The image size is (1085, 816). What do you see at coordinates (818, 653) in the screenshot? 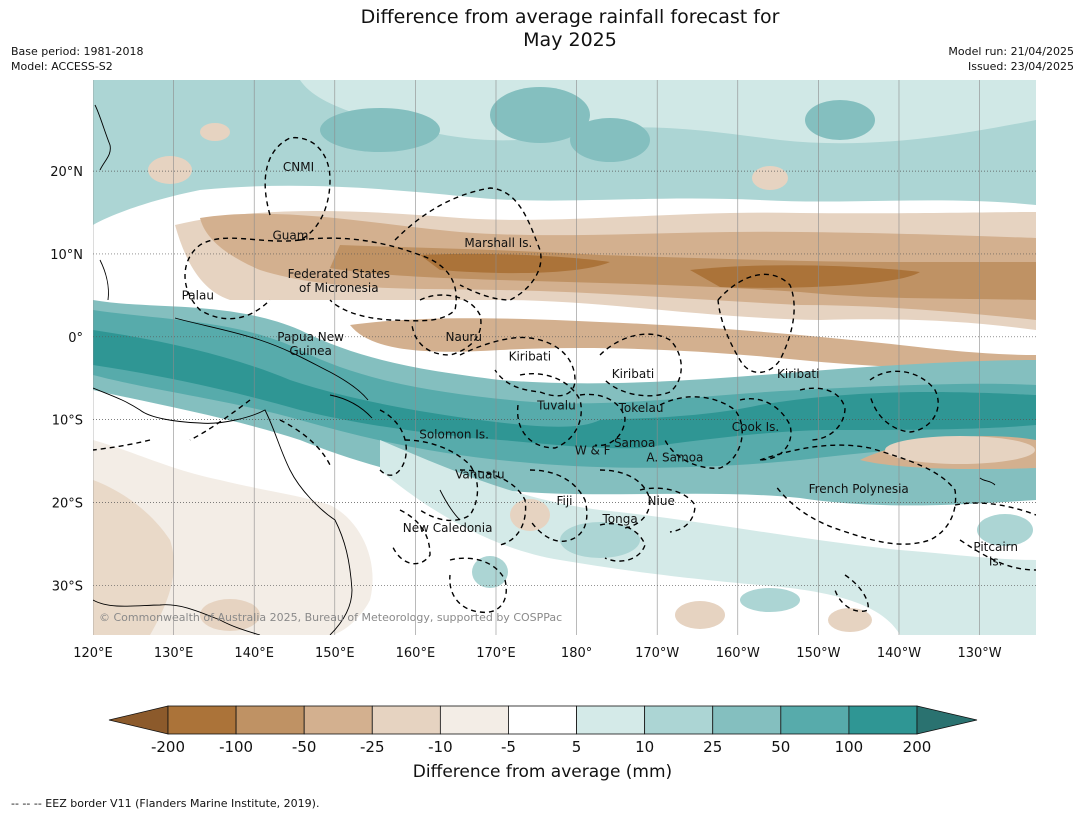
I see `lon-tick-label-9: 150°W` at bounding box center [818, 653].